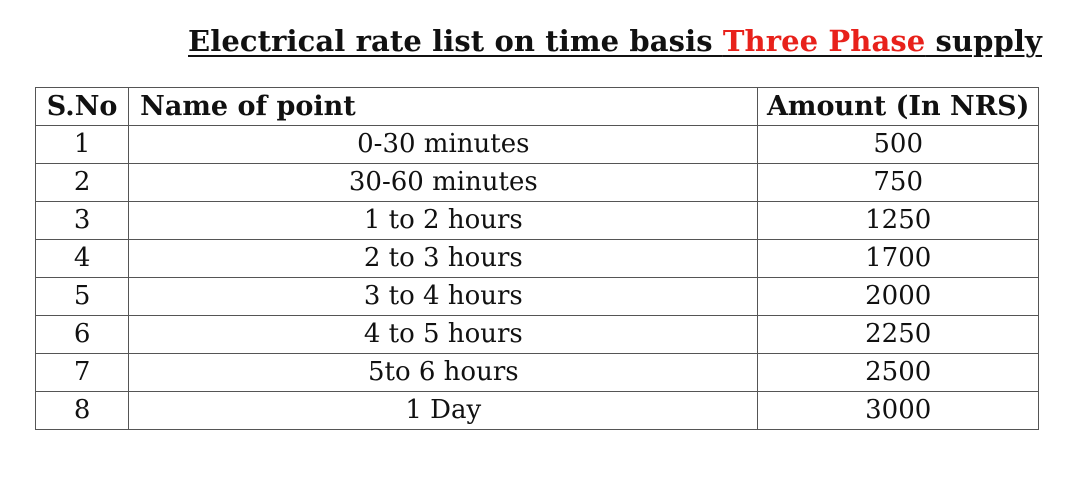 This screenshot has height=485, width=1081. Describe the element at coordinates (443, 220) in the screenshot. I see `cell-name: 1 to 2 hours` at that location.